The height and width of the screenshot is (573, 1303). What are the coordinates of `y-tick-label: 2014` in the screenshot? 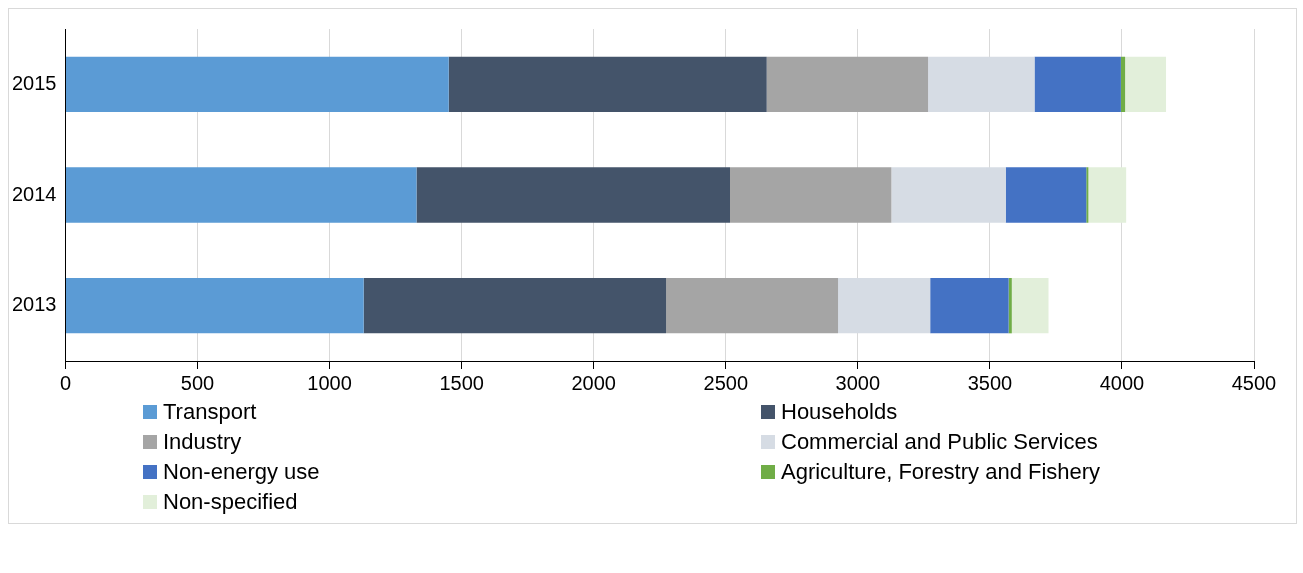 It's located at (34, 193).